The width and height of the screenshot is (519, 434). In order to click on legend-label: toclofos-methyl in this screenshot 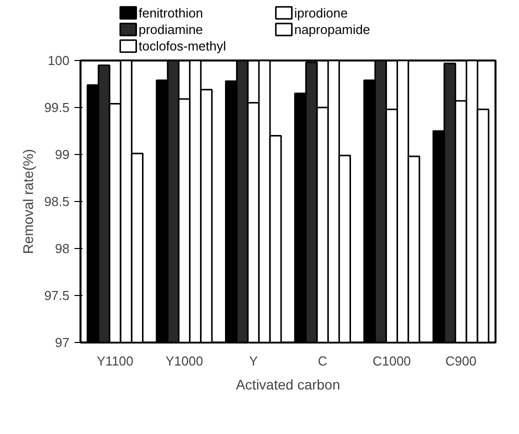, I will do `click(182, 46)`.